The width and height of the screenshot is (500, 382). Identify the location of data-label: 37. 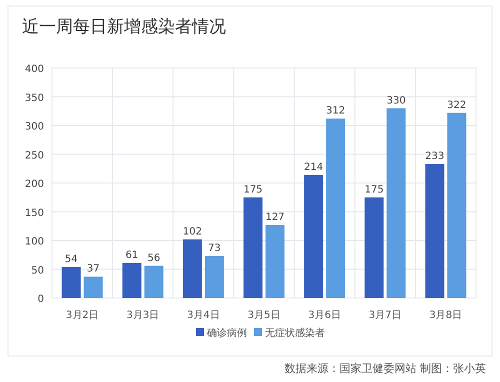
(93, 269).